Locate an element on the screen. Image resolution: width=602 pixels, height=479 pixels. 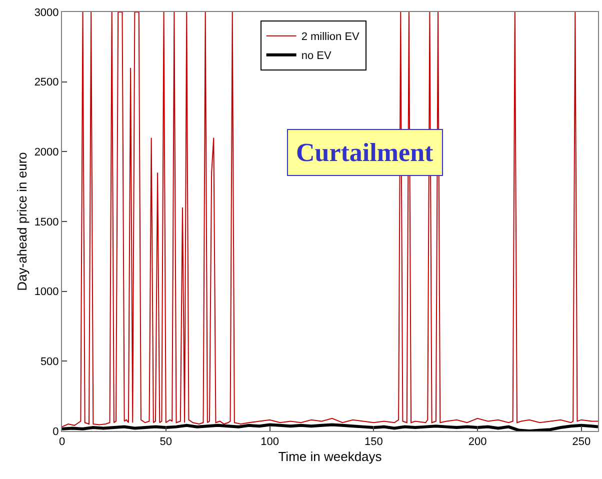
y-tick-label: 1500 is located at coordinates (46, 222).